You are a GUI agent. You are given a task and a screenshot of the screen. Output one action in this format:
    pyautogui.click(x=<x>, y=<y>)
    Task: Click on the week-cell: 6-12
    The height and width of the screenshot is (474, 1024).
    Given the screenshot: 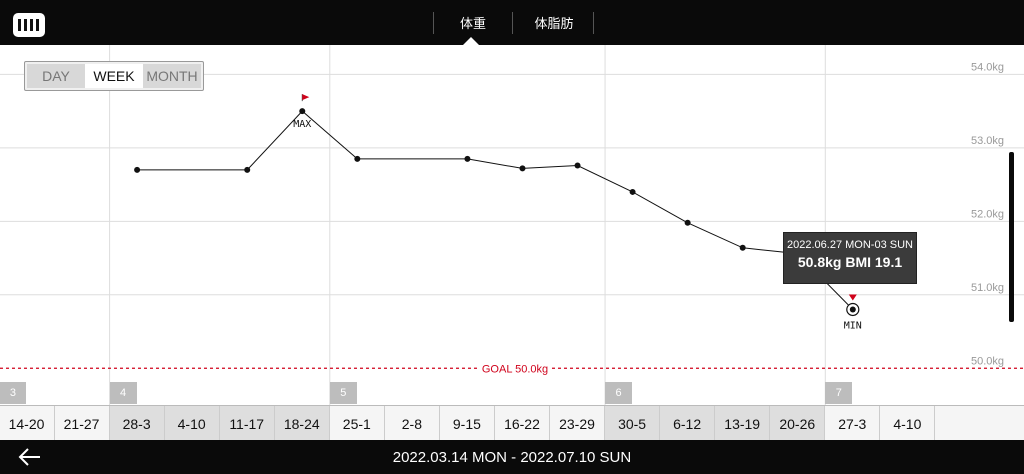 What is the action you would take?
    pyautogui.click(x=688, y=423)
    